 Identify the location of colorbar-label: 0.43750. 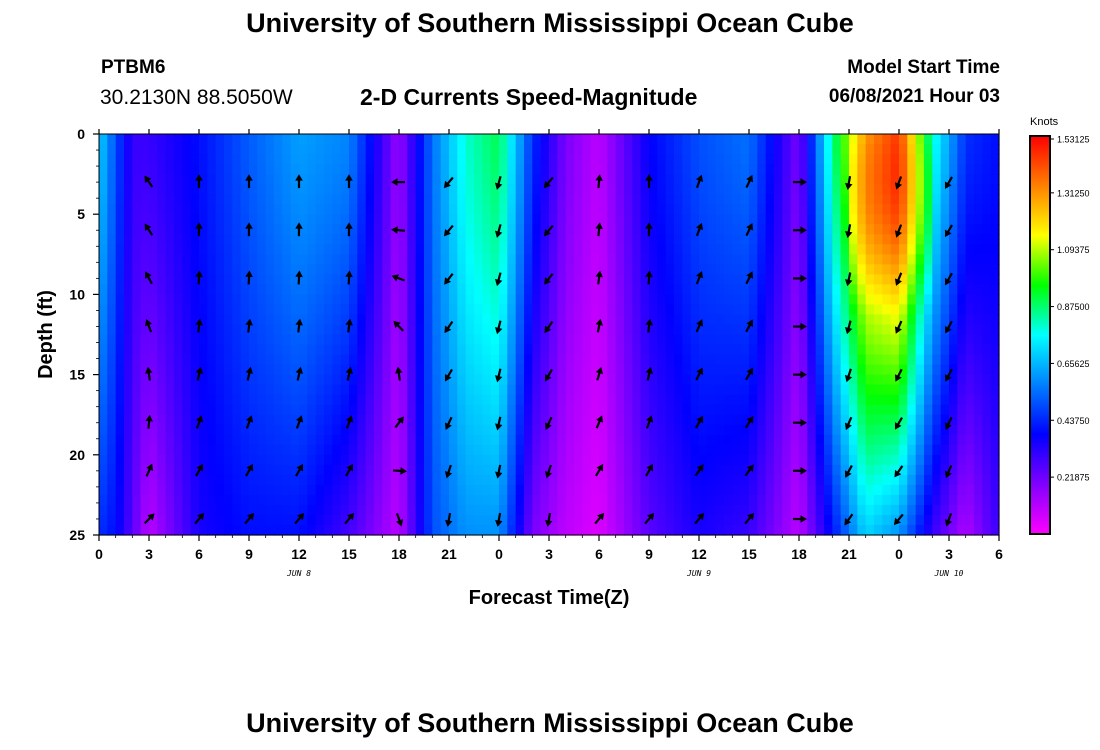
(1073, 421).